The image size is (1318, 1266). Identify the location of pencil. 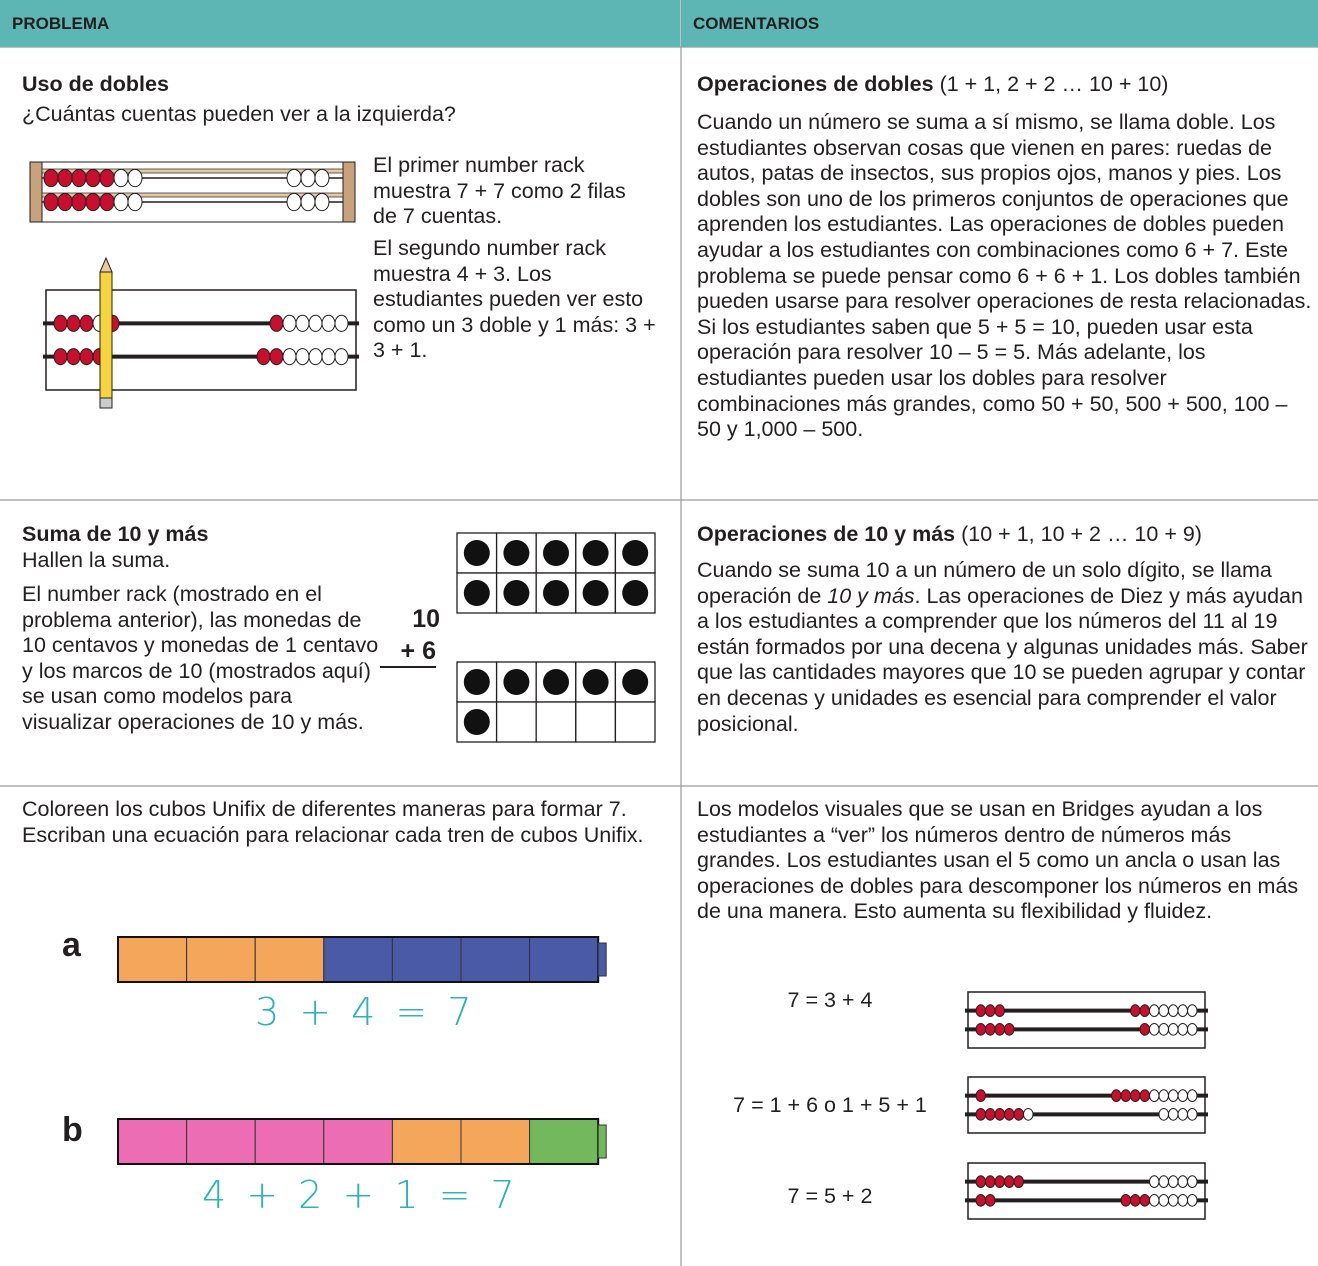
(106, 336).